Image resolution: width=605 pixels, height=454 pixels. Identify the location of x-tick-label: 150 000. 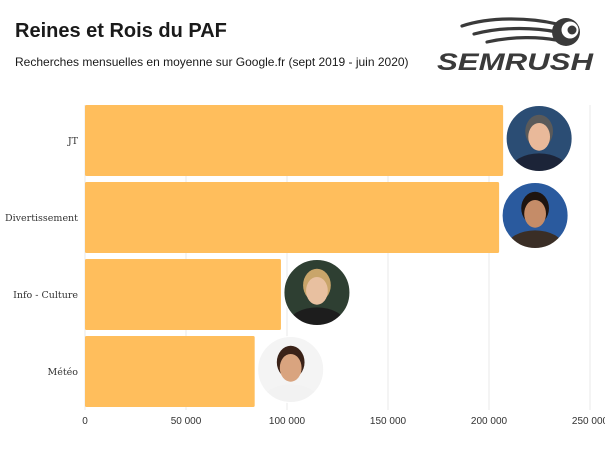
(388, 421).